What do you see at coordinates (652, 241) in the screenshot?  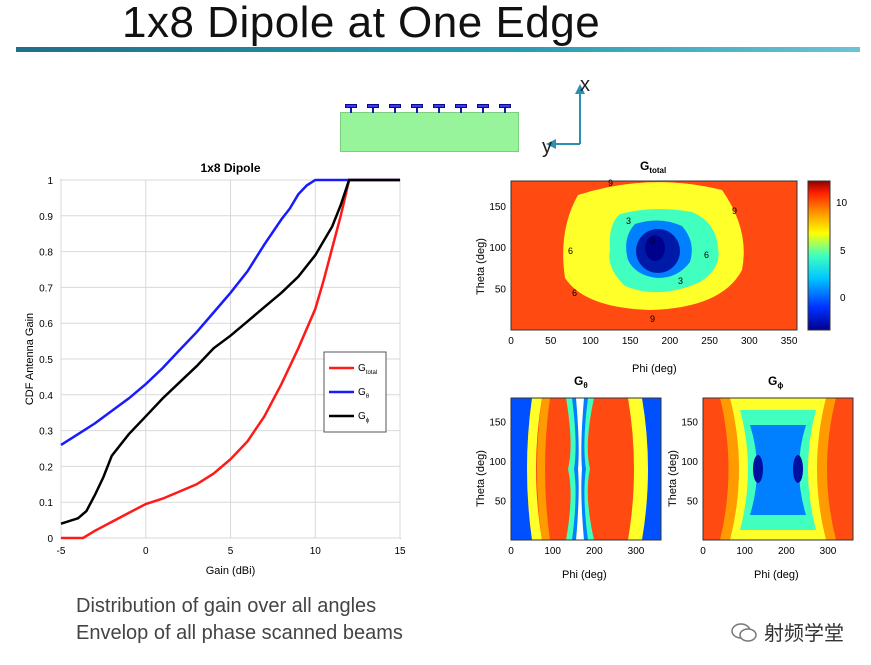 I see `contour-label: 0` at bounding box center [652, 241].